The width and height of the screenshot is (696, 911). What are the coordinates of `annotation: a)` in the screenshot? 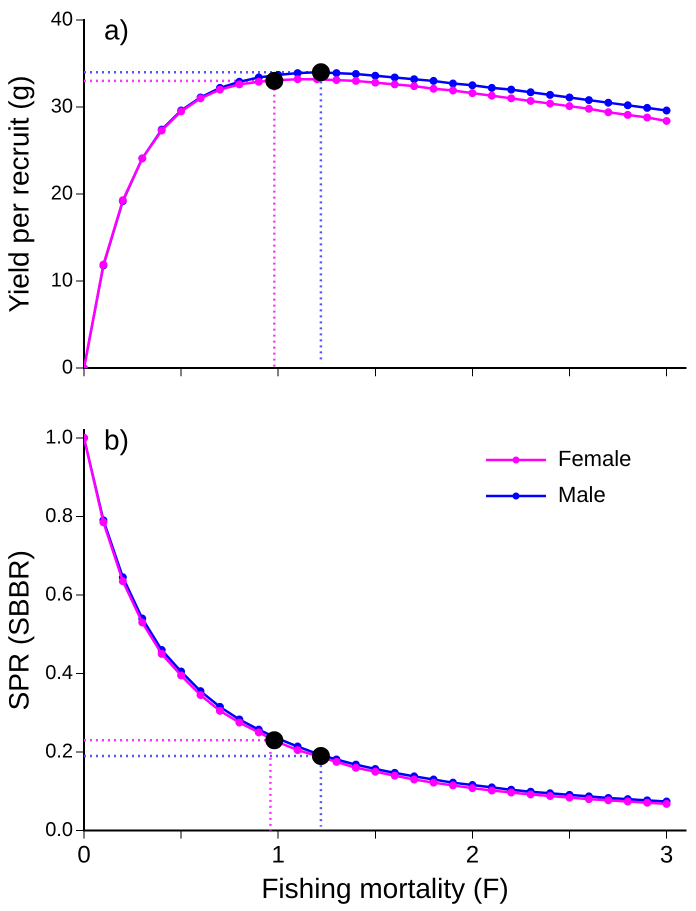 It's located at (116, 30).